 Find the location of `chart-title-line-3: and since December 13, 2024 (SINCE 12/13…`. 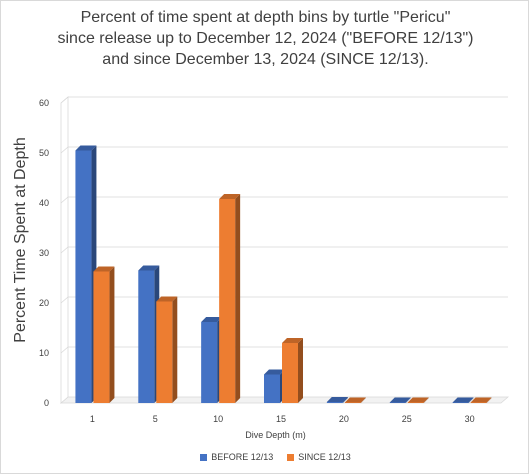

chart-title-line-3: and since December 13, 2024 (SINCE 12/13… is located at coordinates (265, 59).